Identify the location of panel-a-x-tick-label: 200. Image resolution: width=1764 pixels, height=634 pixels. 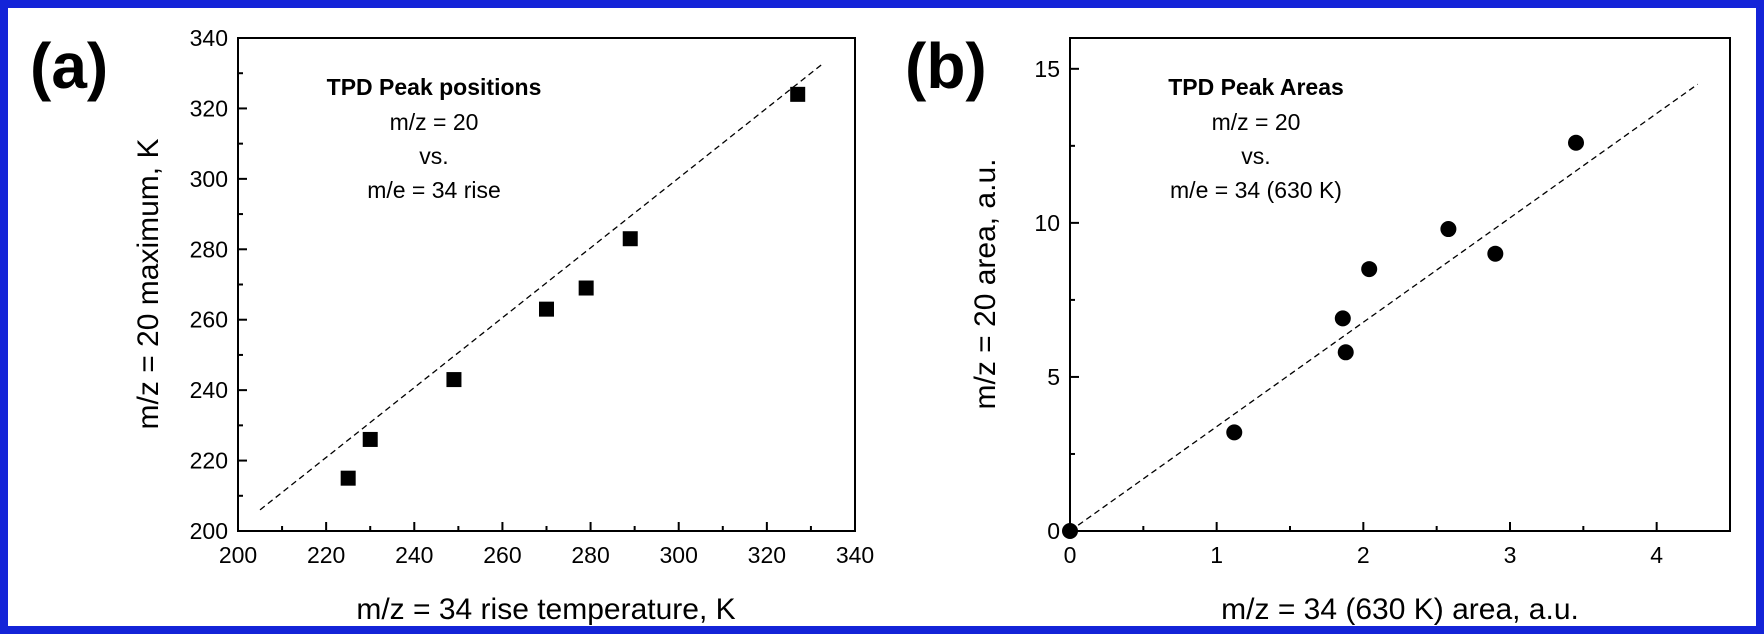
(238, 555).